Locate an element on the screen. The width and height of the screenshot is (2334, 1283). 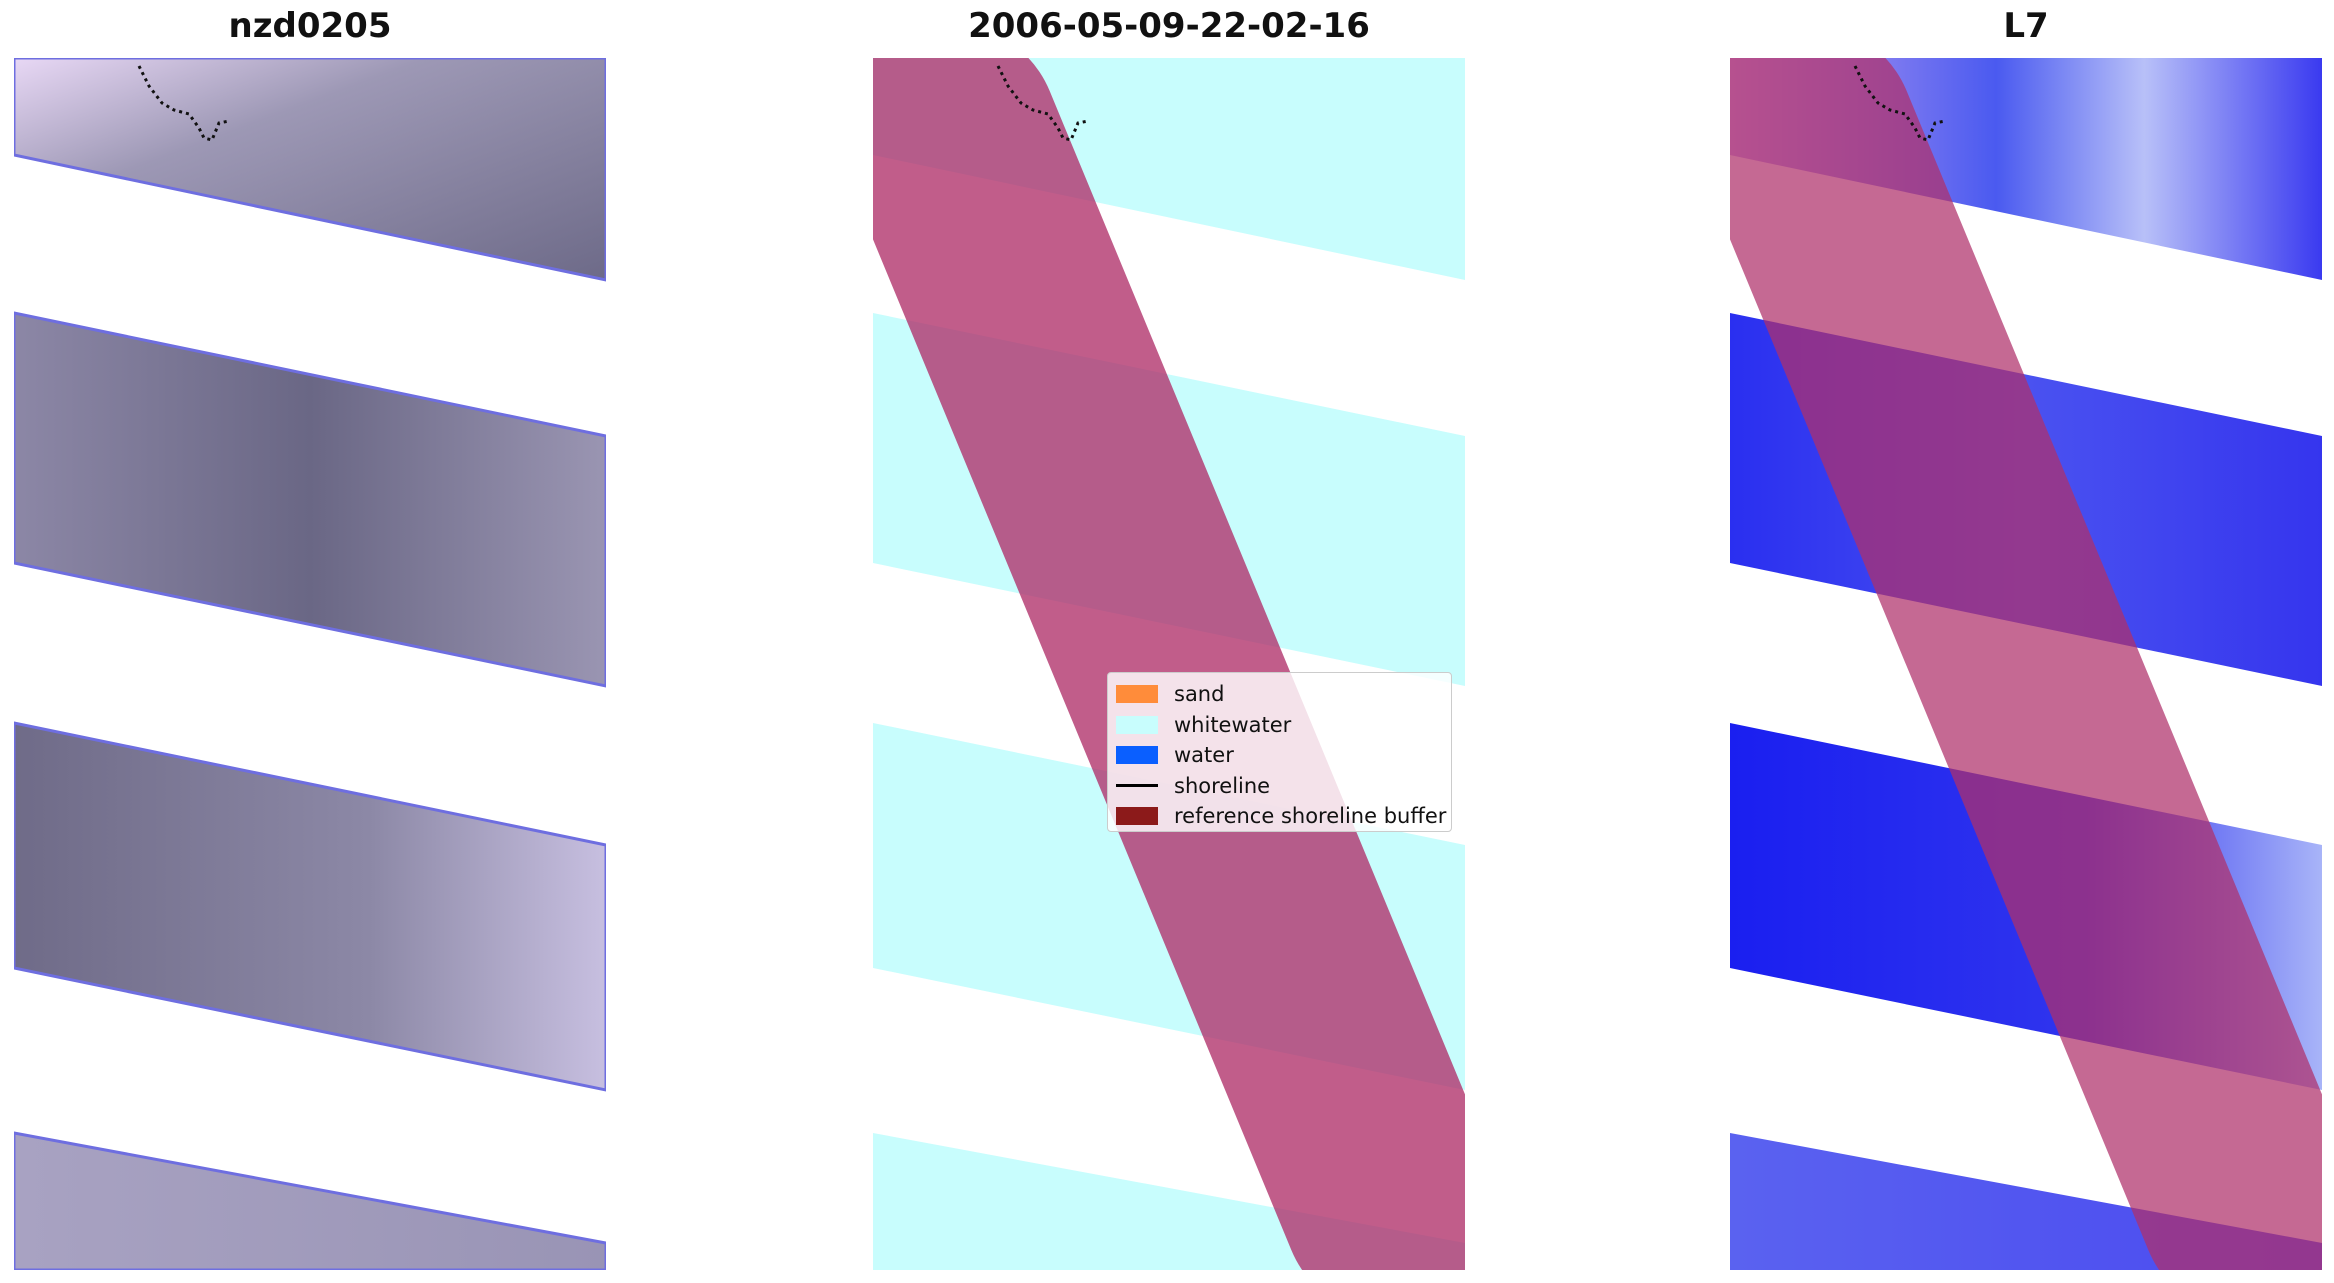
panel-title-classified: 2006-05-09-22-02-16 is located at coordinates (1169, 26).